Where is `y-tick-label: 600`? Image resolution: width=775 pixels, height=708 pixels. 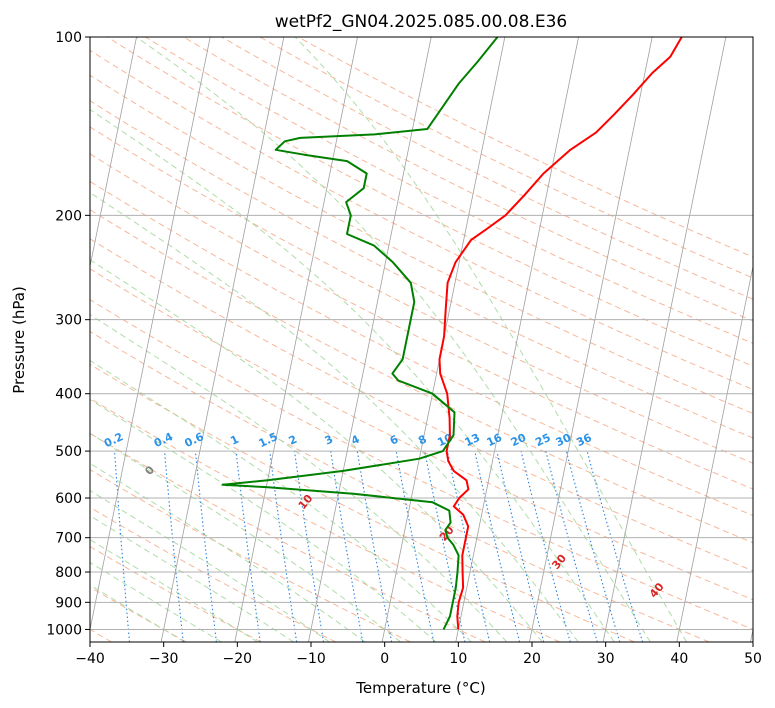
y-tick-label: 600 is located at coordinates (68, 499).